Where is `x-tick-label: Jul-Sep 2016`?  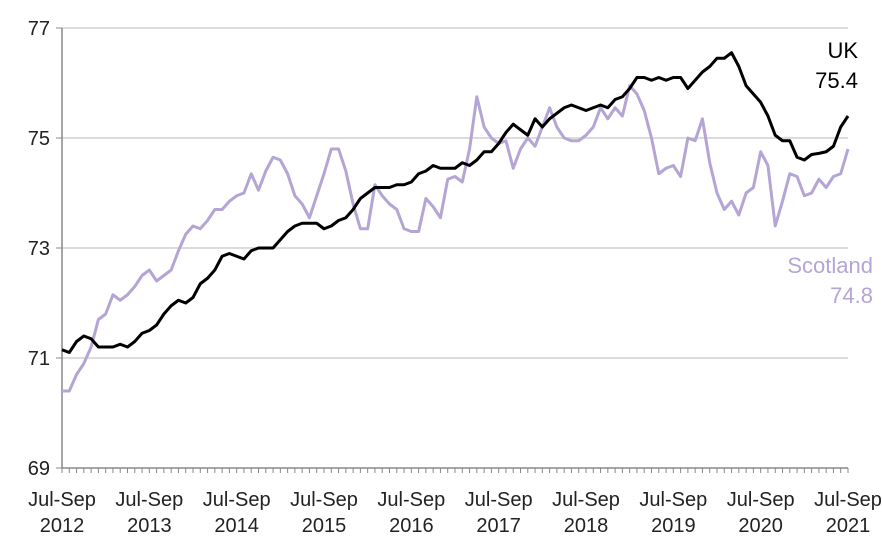
x-tick-label: Jul-Sep 2016 is located at coordinates (411, 513).